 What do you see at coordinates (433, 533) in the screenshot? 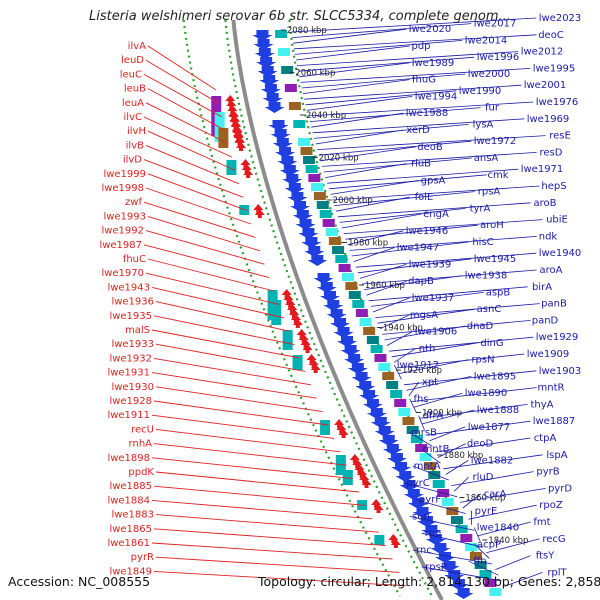
I see `right-gene-label: rpe` at bounding box center [433, 533].